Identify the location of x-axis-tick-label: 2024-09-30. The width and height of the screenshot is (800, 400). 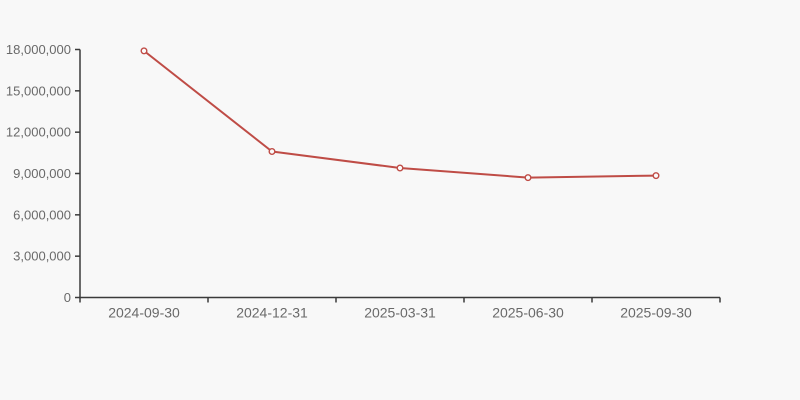
(144, 313).